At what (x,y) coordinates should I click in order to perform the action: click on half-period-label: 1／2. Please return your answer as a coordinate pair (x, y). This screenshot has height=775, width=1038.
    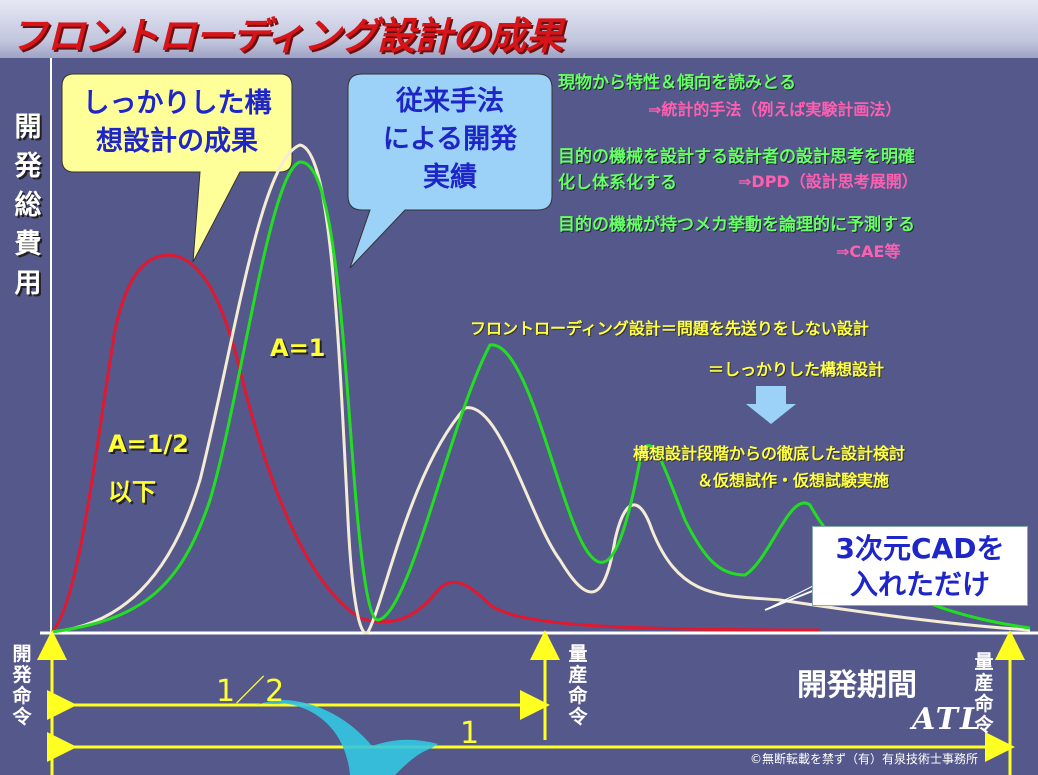
    Looking at the image, I should click on (250, 691).